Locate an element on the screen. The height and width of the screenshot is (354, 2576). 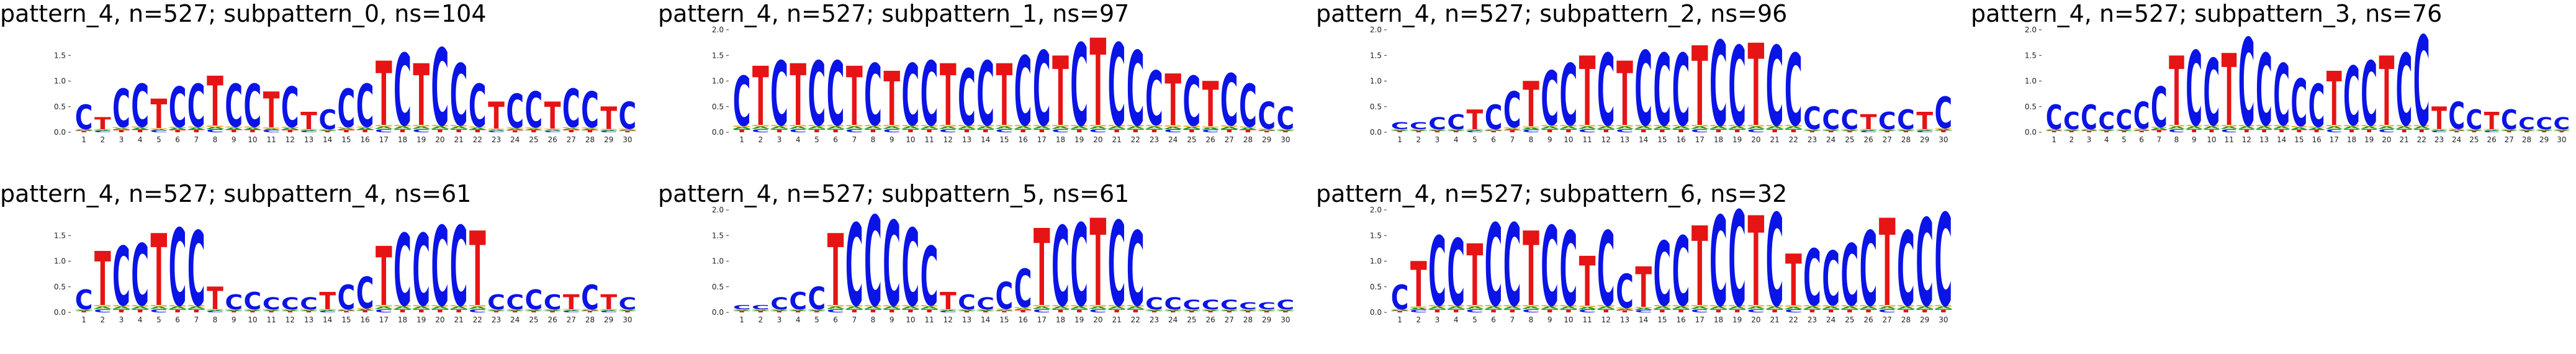
x-tick-label: 5 is located at coordinates (158, 319).